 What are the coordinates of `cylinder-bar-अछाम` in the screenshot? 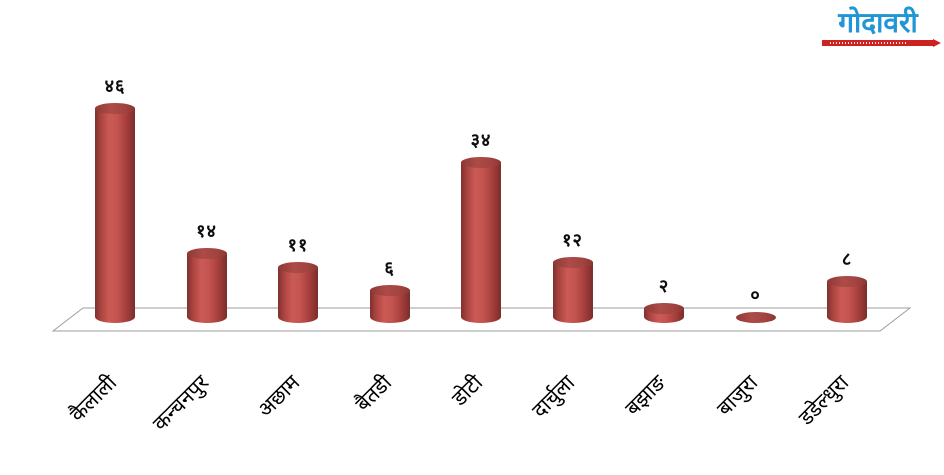 It's located at (298, 292).